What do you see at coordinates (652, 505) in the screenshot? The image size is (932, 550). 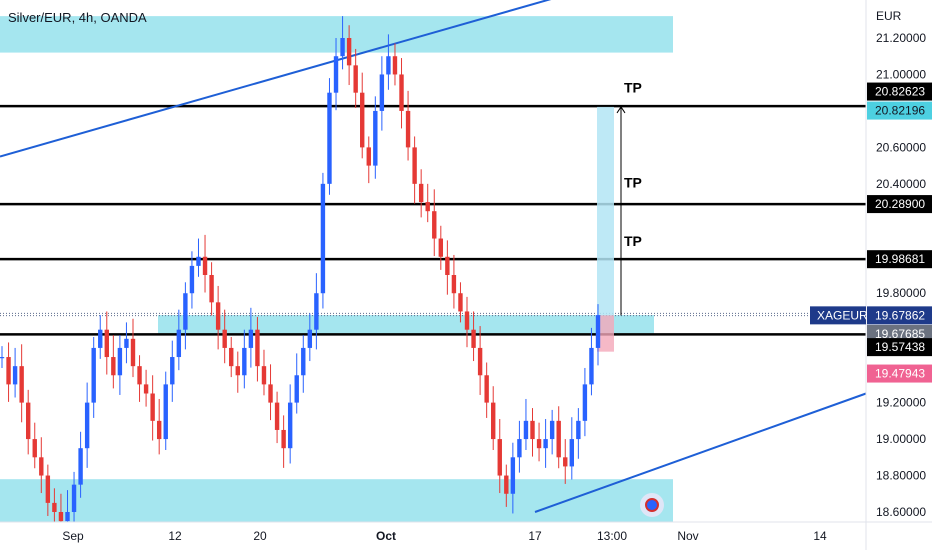 I see `tradingview-logo-icon` at bounding box center [652, 505].